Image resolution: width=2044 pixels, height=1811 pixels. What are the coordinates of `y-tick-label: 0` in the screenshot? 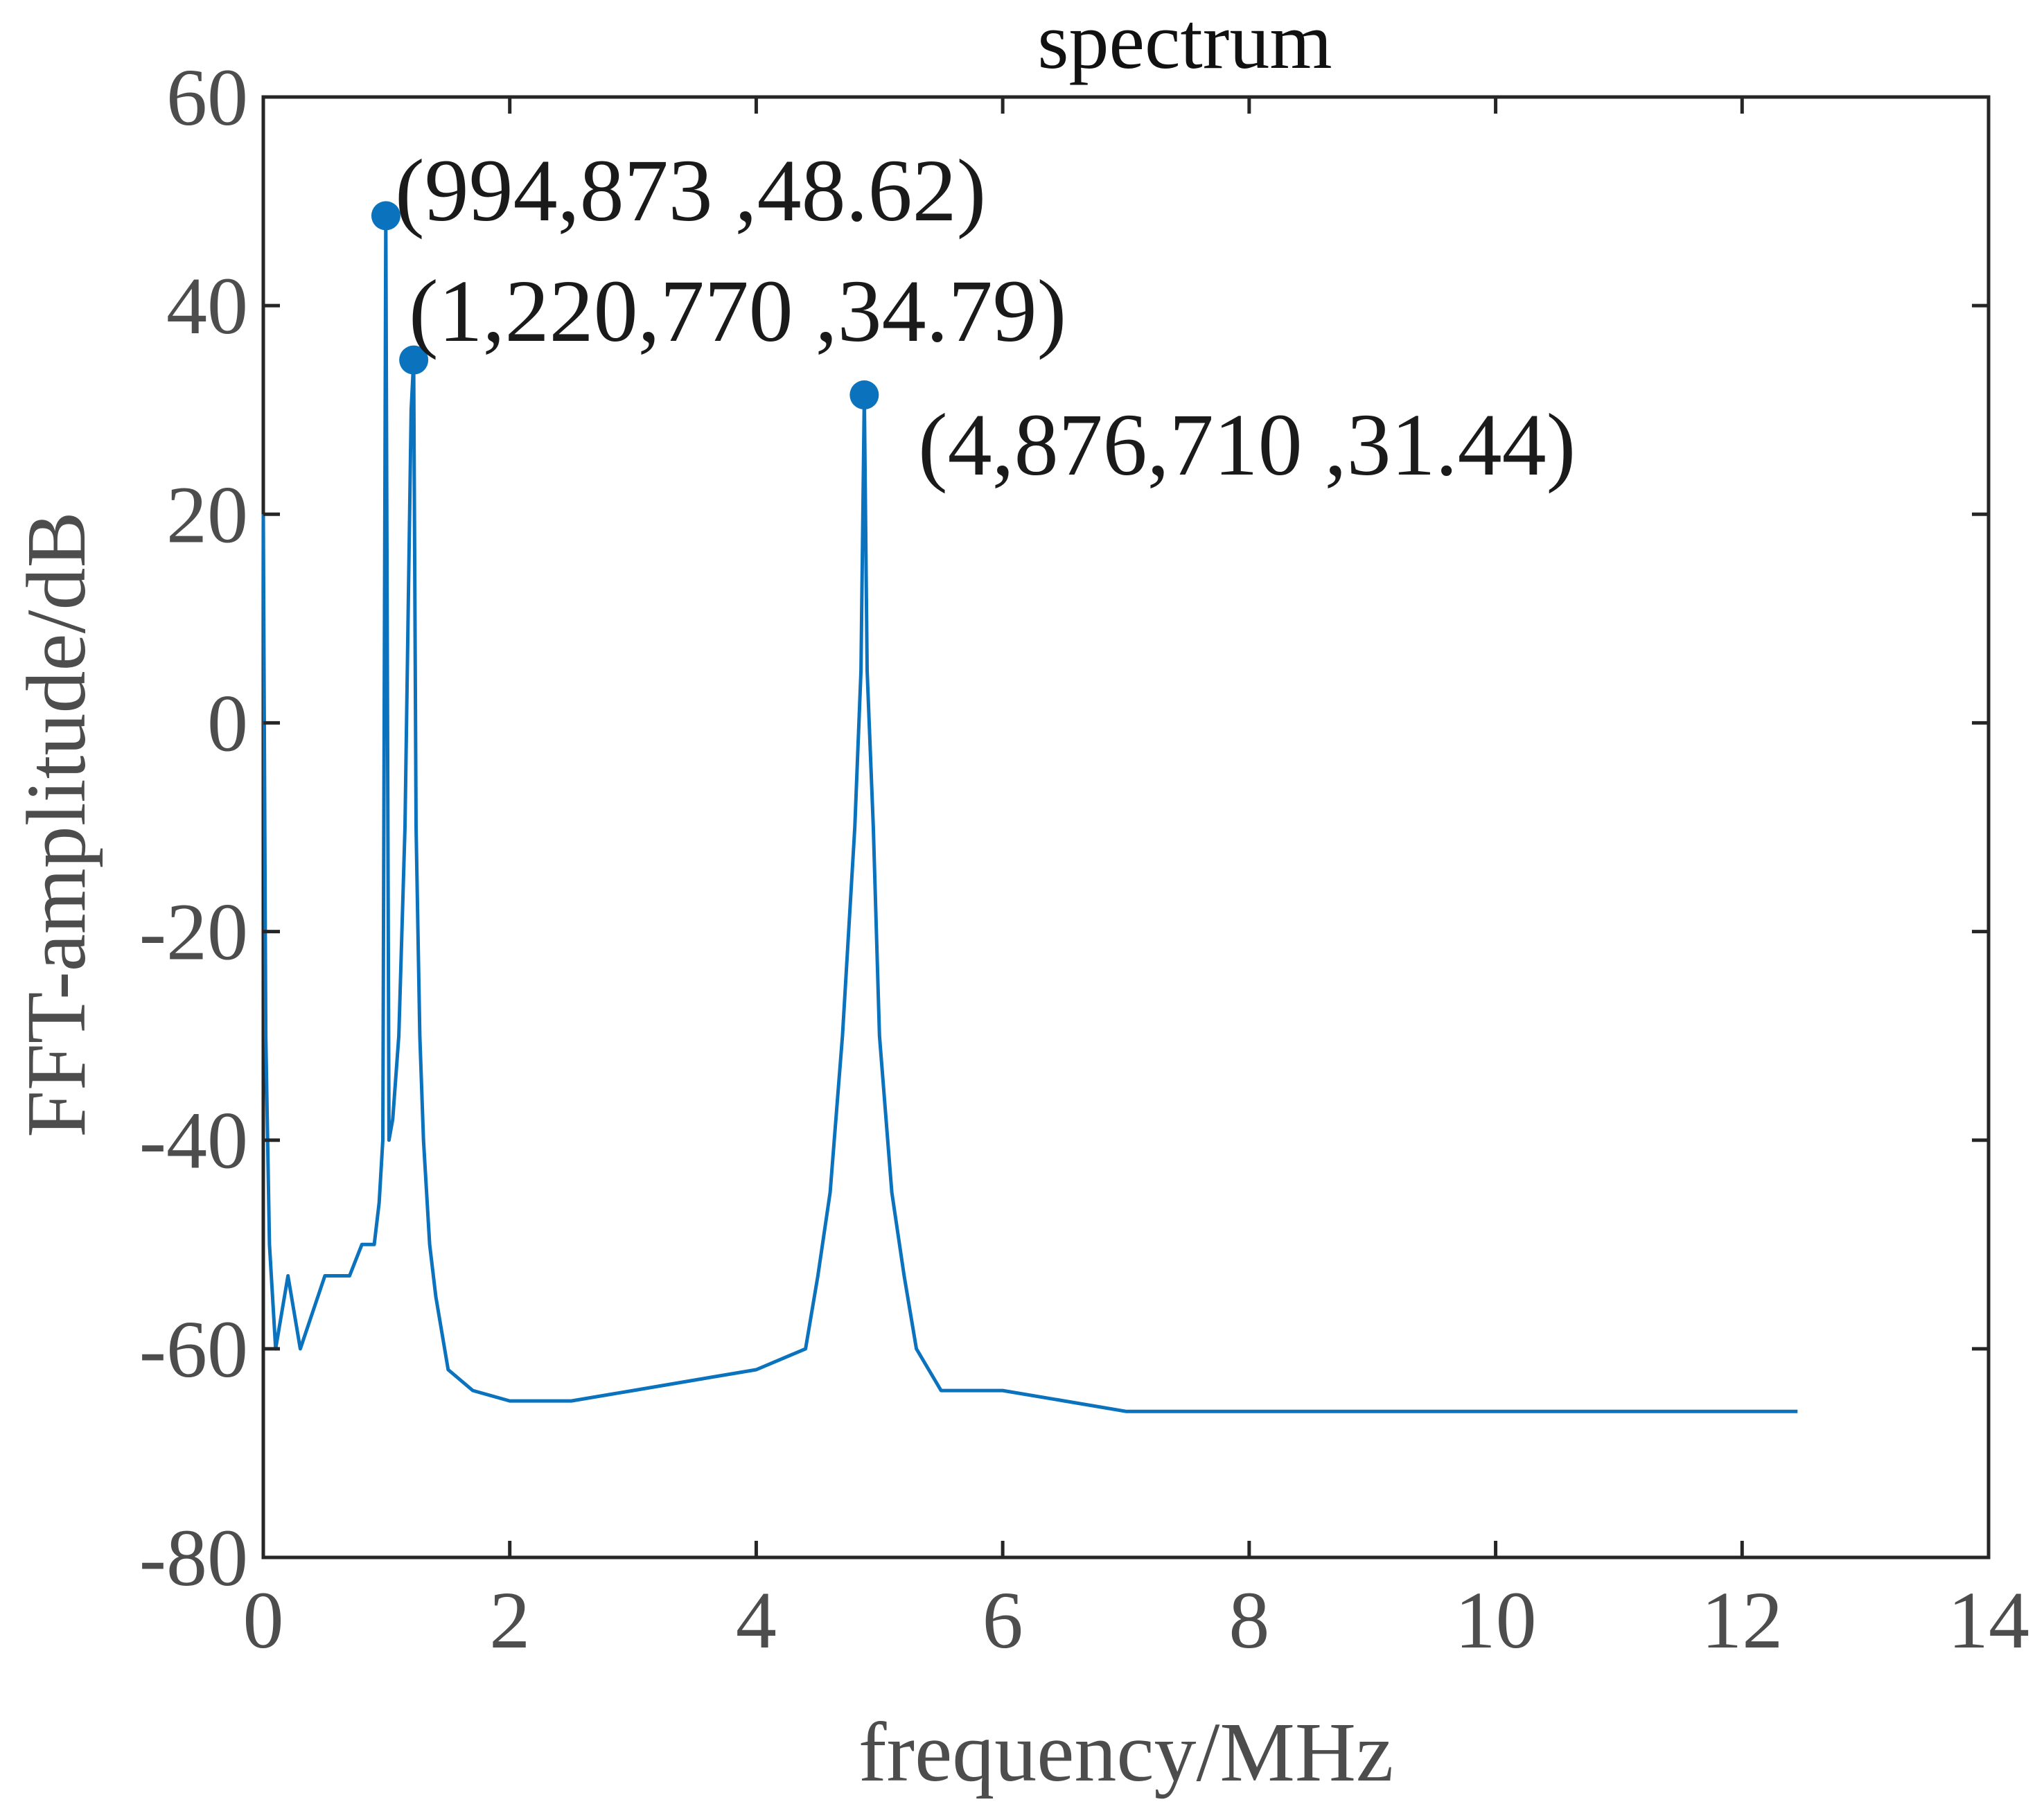 It's located at (227, 723).